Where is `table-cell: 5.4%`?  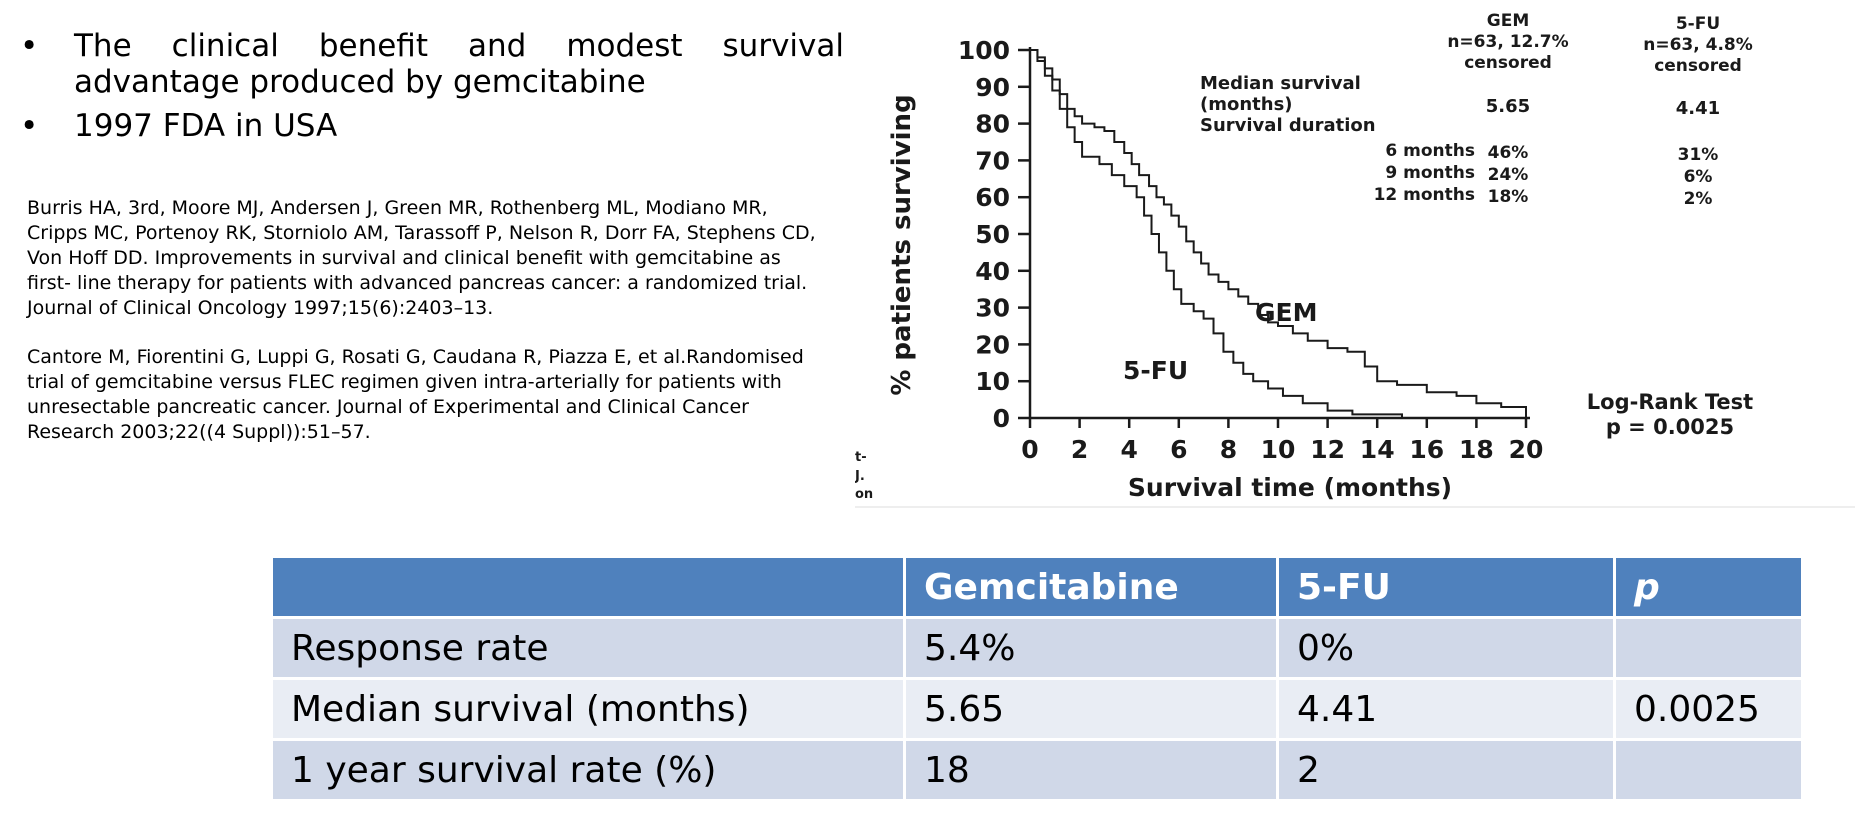 table-cell: 5.4% is located at coordinates (1092, 649).